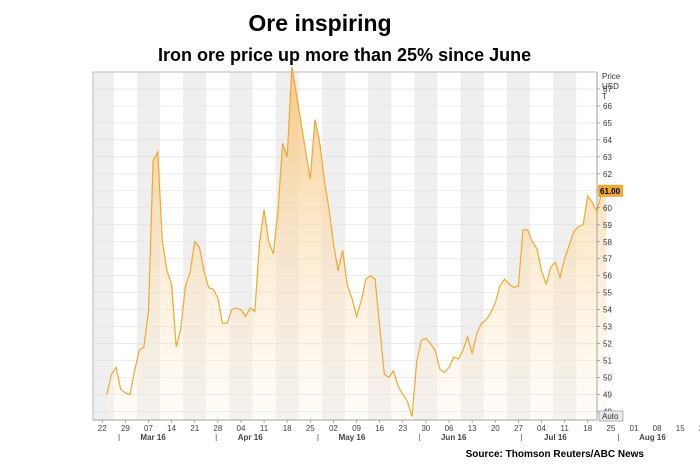 The image size is (700, 467). I want to click on x-tick-label: 15, so click(680, 428).